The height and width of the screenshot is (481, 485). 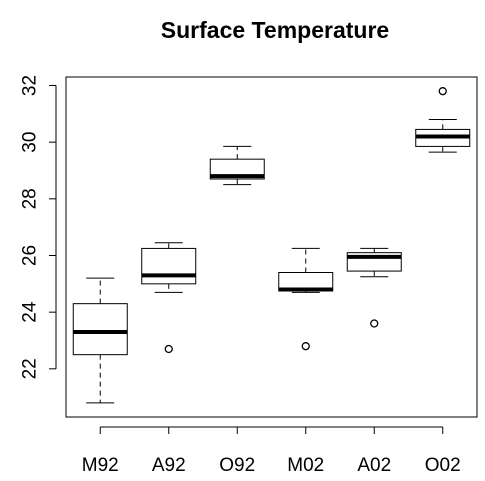 What do you see at coordinates (30, 255) in the screenshot?
I see `y-tick-label: 26` at bounding box center [30, 255].